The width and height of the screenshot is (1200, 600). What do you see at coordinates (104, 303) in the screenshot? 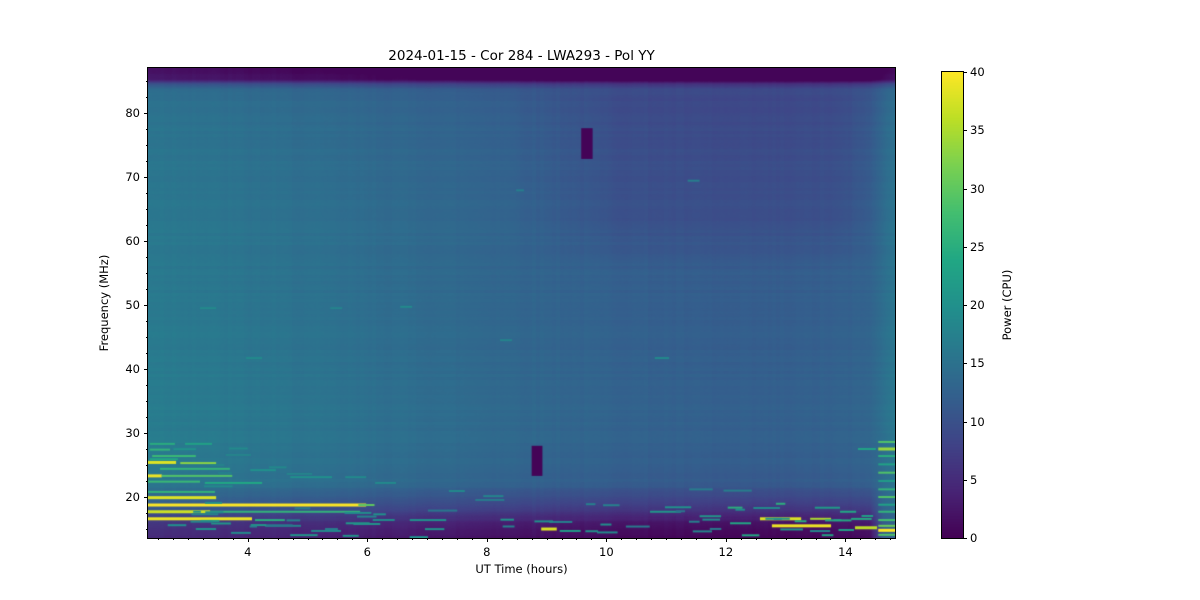
I see `y-axis-label: Frequency (MHz)` at bounding box center [104, 303].